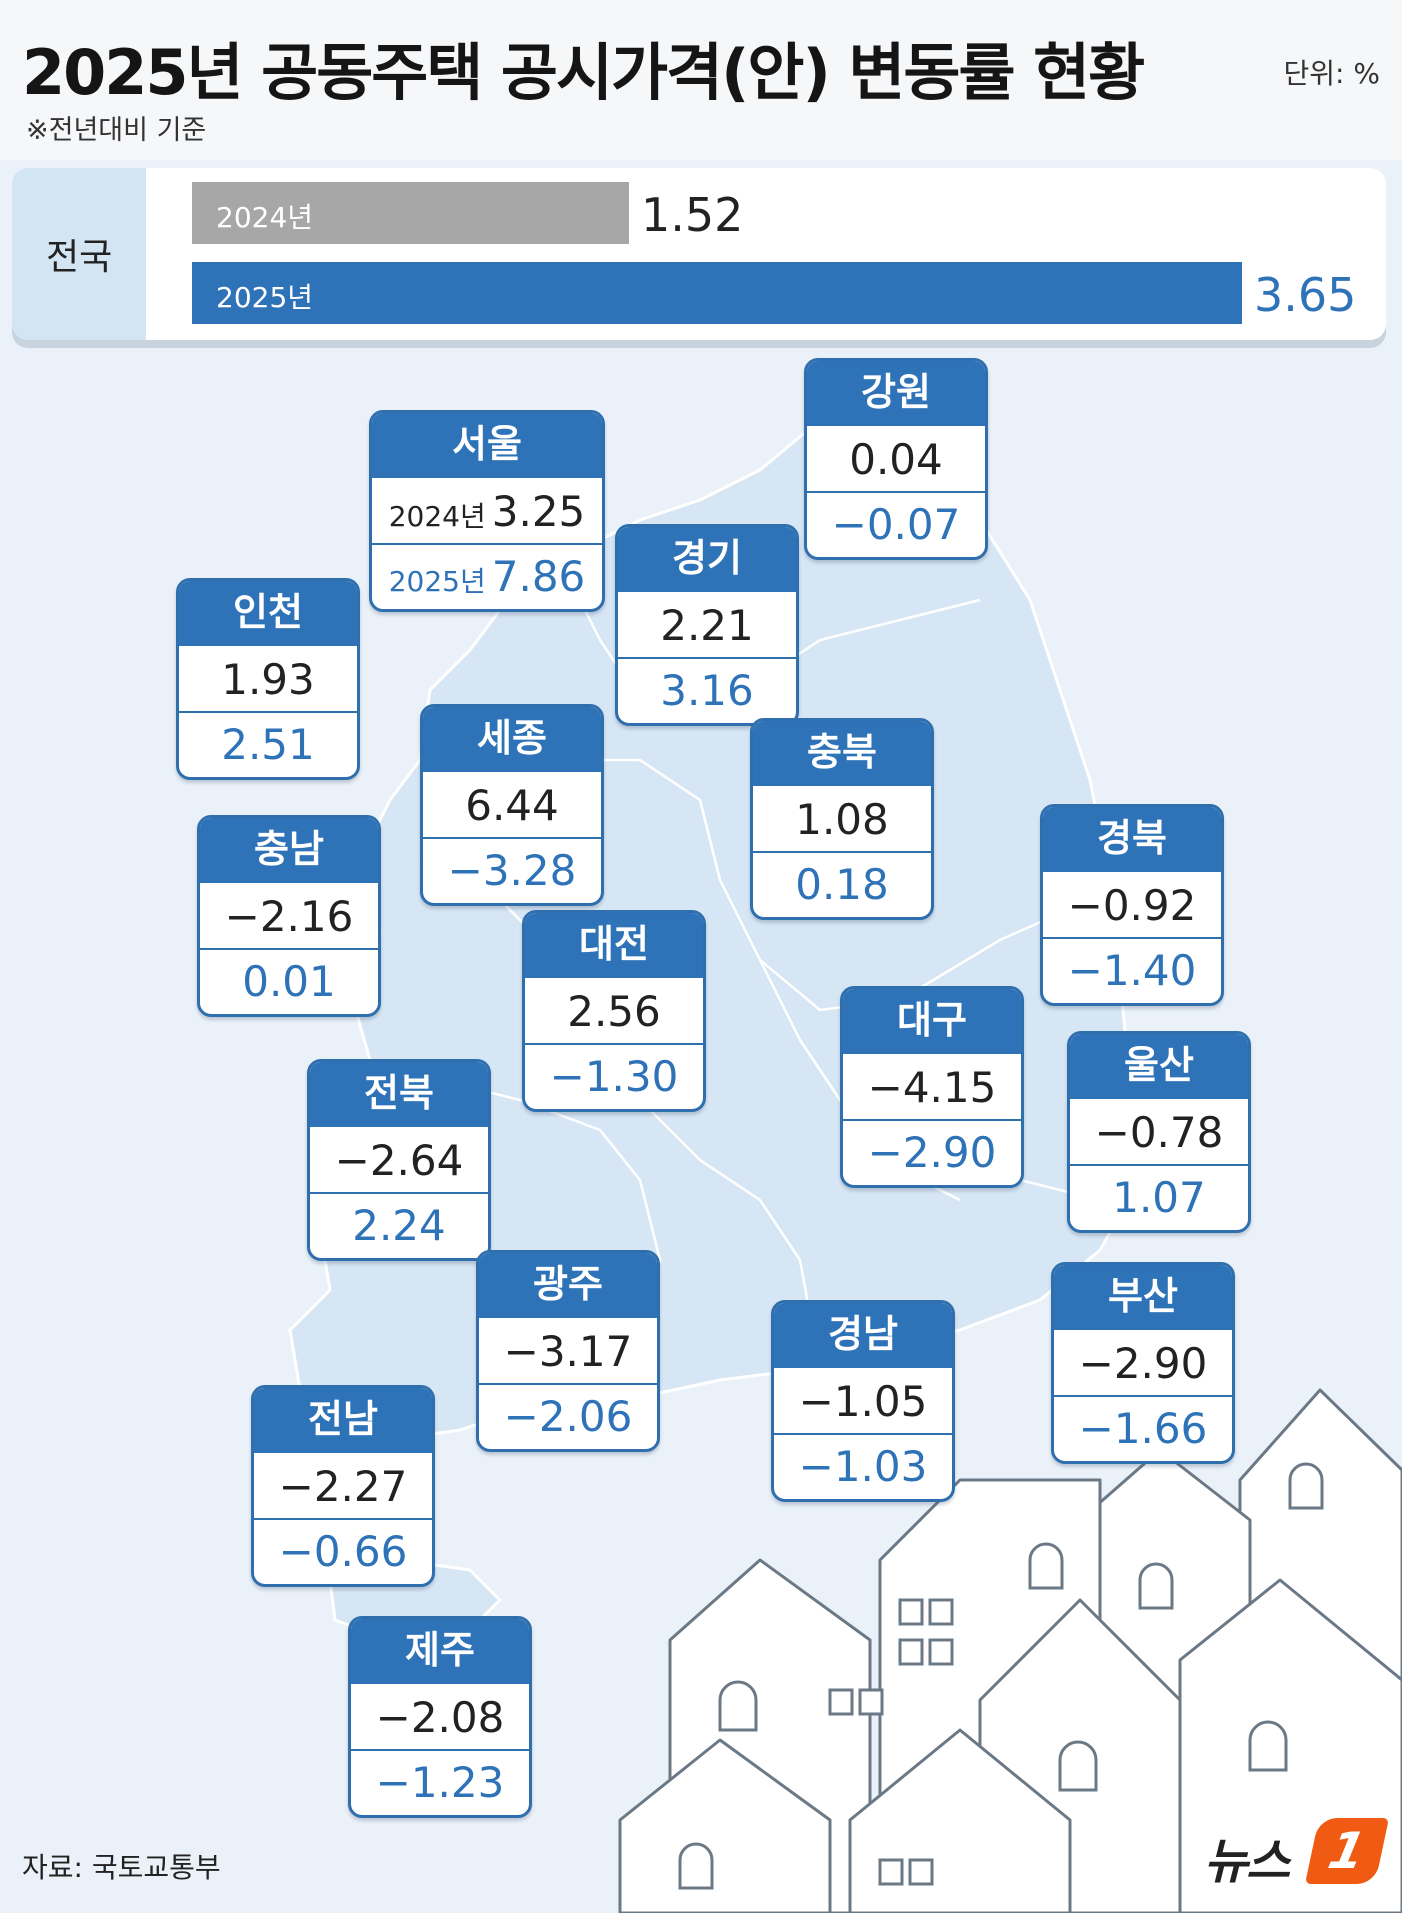 This screenshot has height=1913, width=1402. What do you see at coordinates (399, 1094) in the screenshot?
I see `region-name: 전북` at bounding box center [399, 1094].